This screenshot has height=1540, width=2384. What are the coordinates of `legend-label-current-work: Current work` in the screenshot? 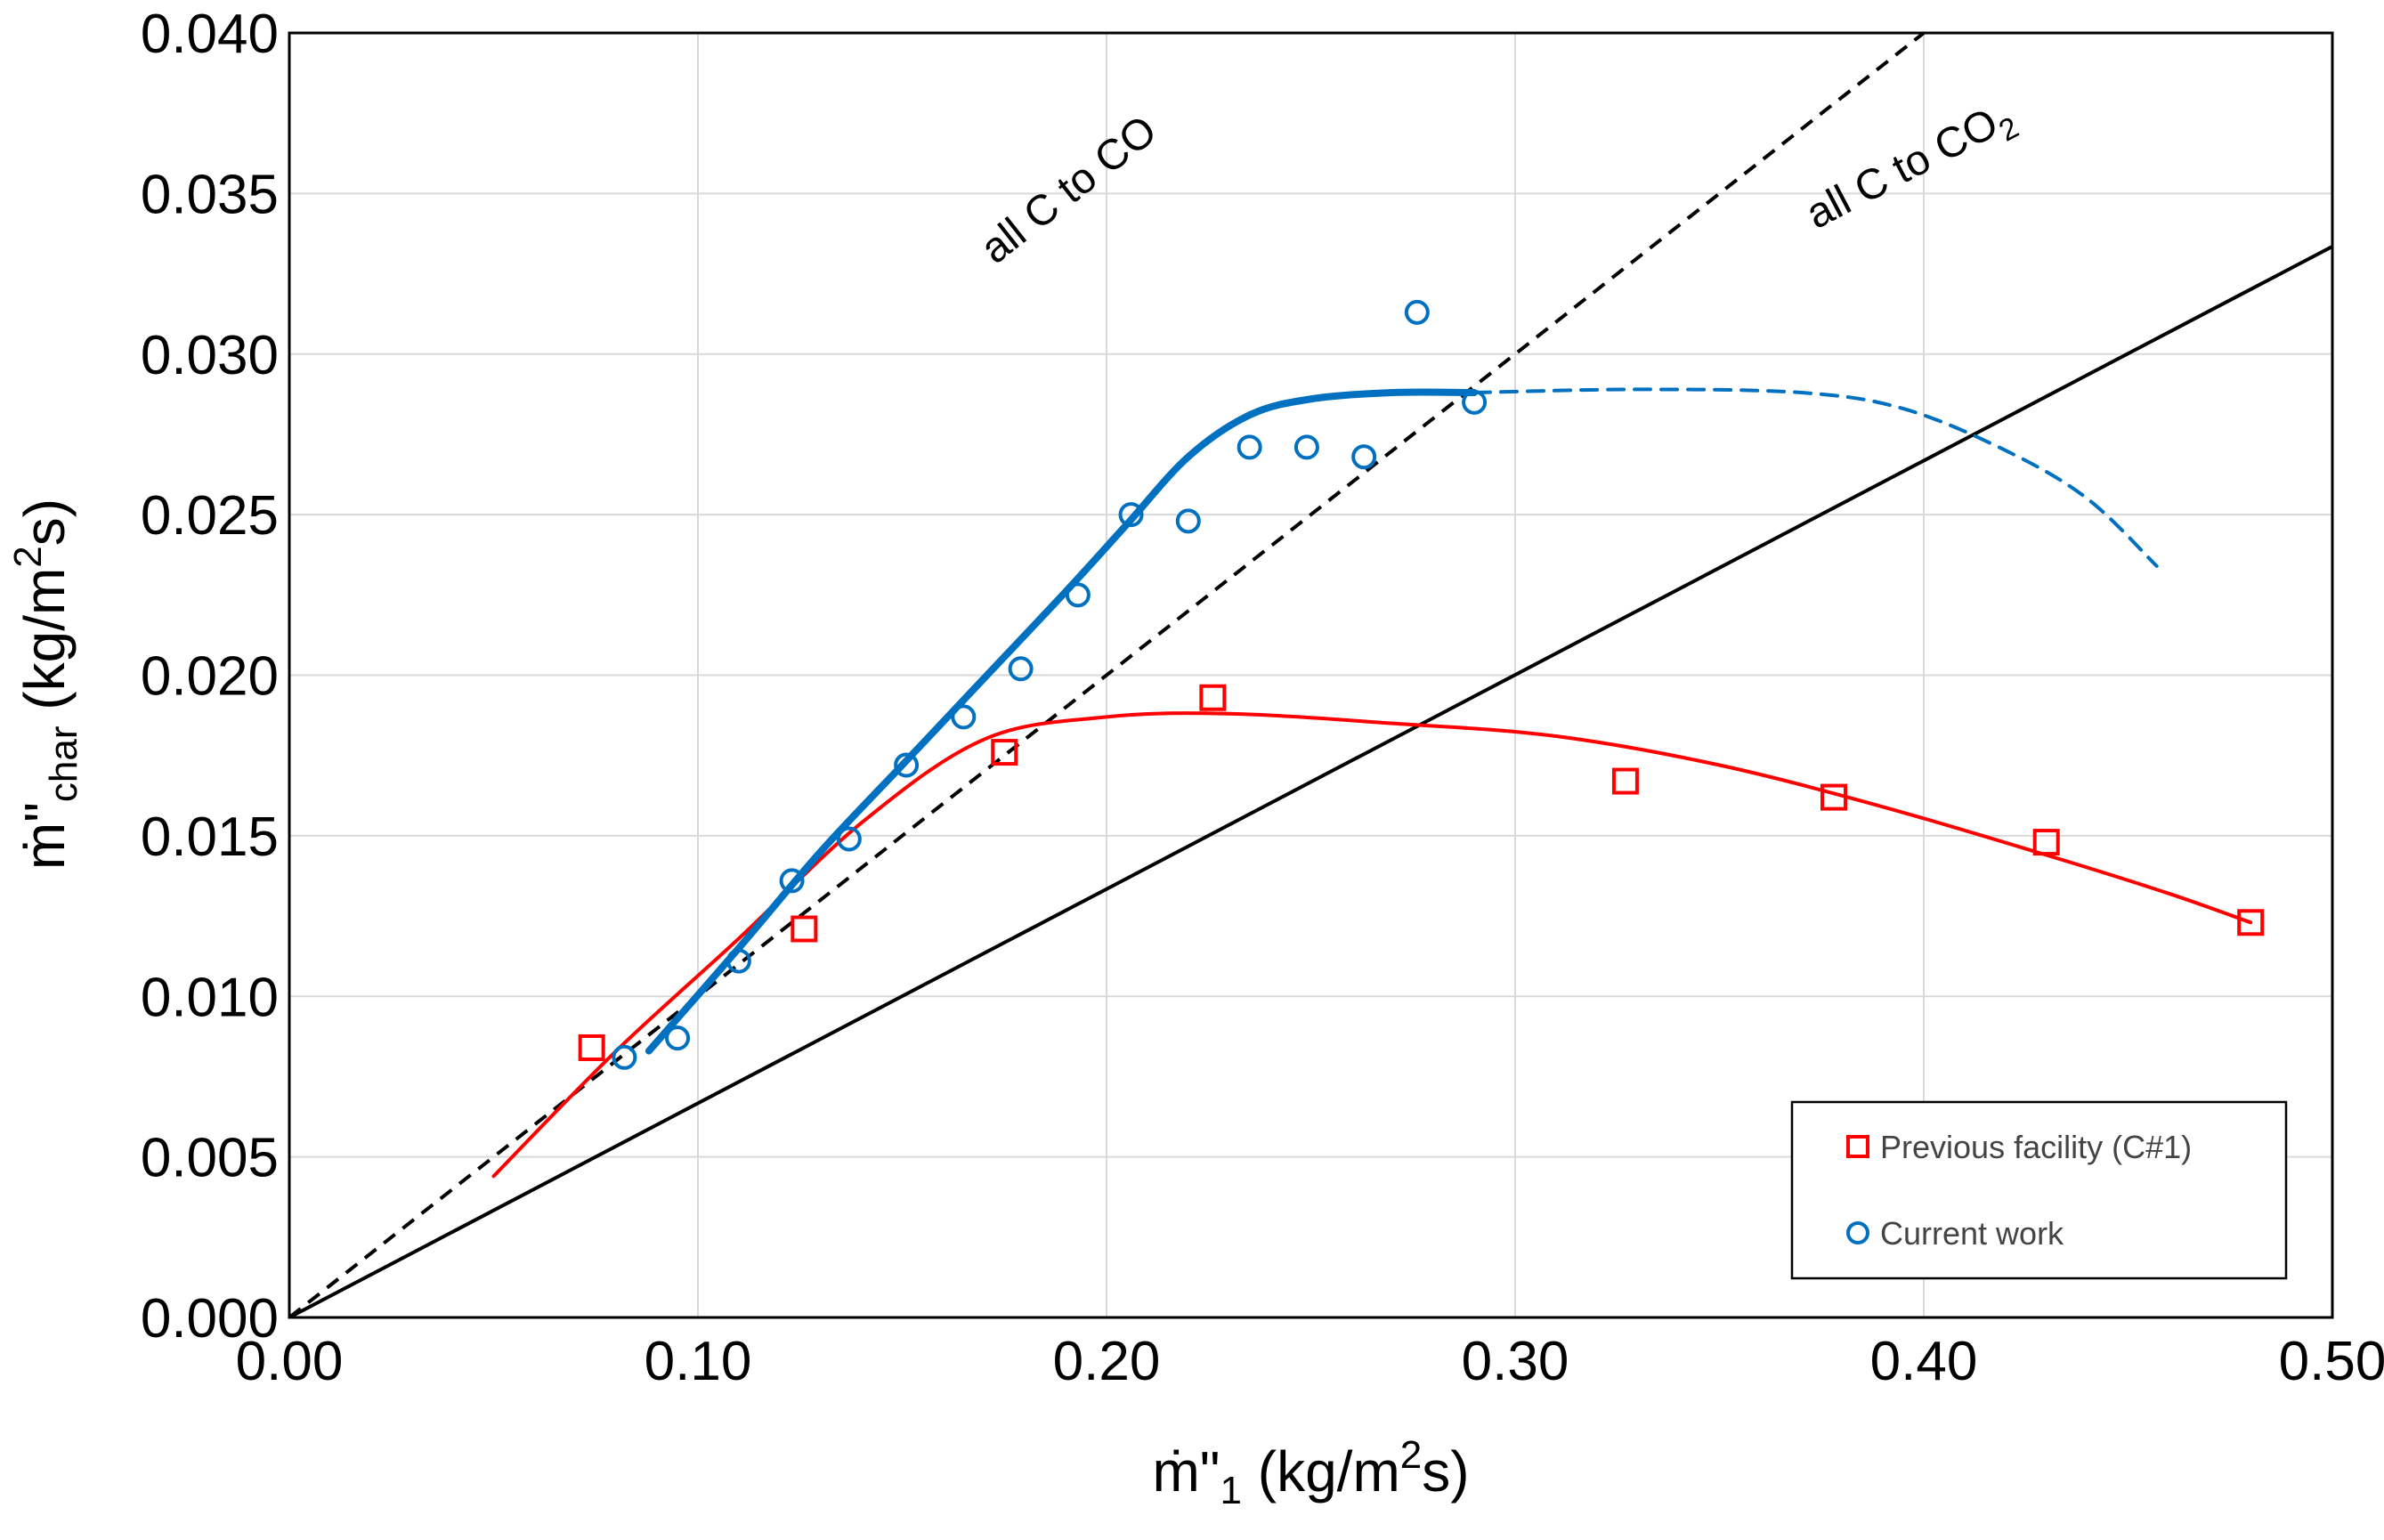 It's located at (1972, 1233).